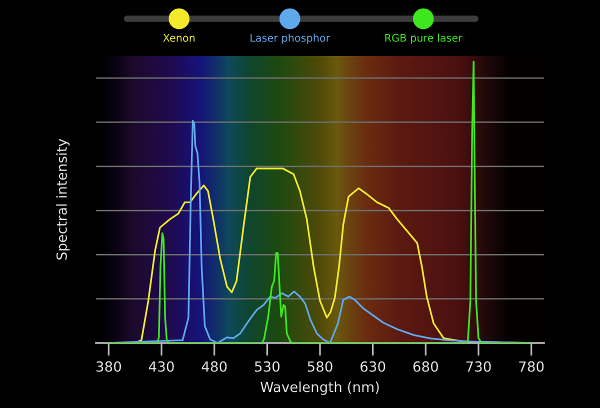 The image size is (600, 408). What do you see at coordinates (478, 366) in the screenshot?
I see `x-tick-label: 730` at bounding box center [478, 366].